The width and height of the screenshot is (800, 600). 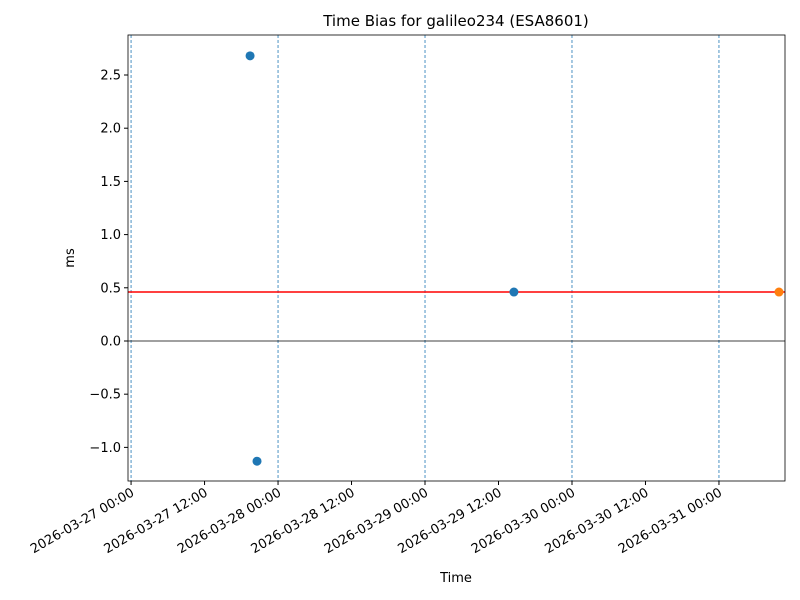 What do you see at coordinates (455, 578) in the screenshot?
I see `x-axis-label: Time` at bounding box center [455, 578].